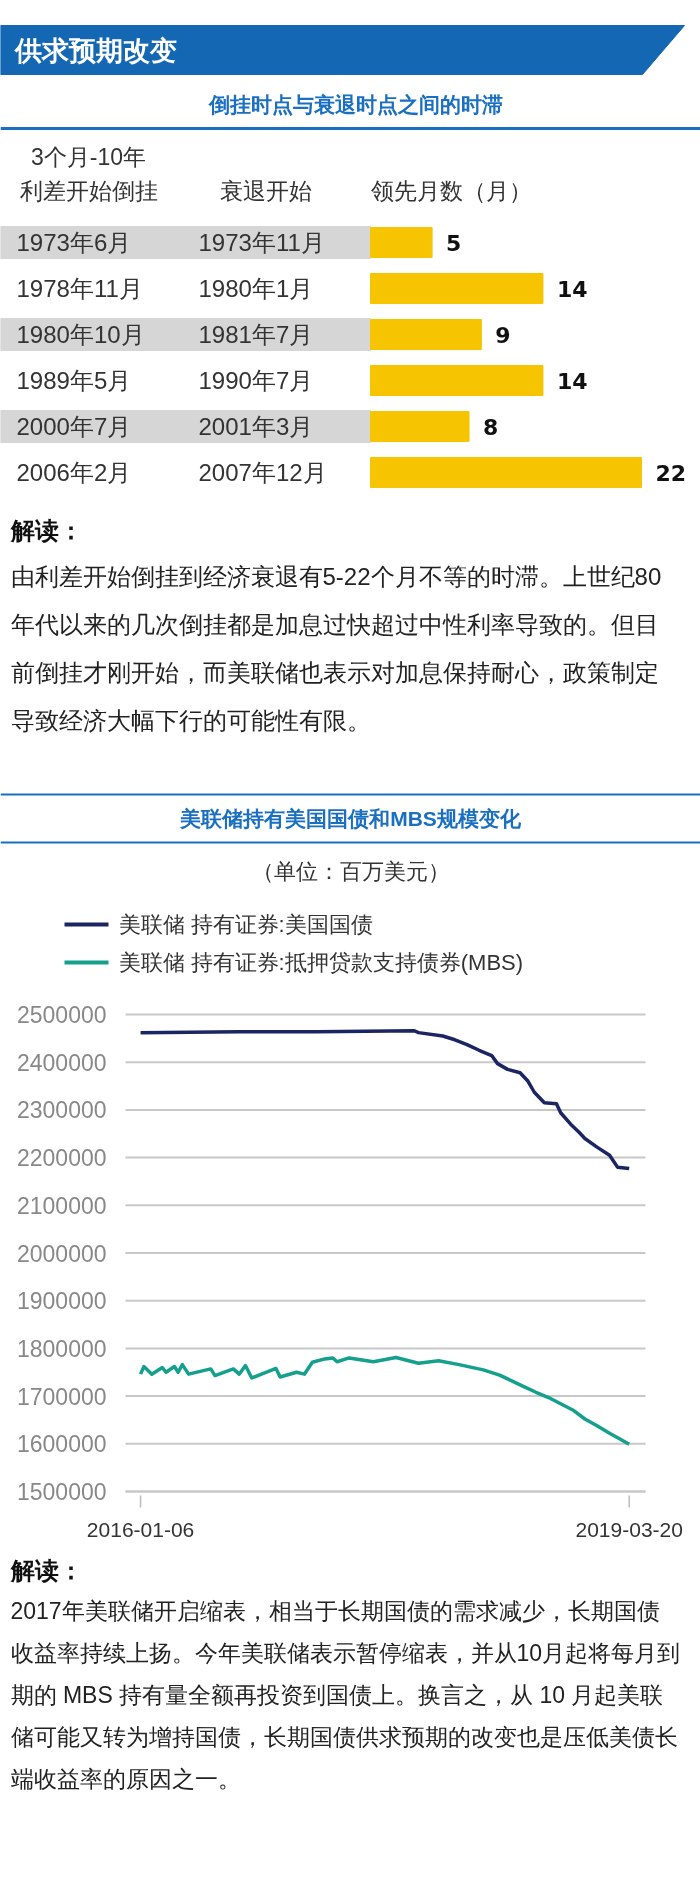 This screenshot has height=1886, width=700. I want to click on y-tick-label: 1700000, so click(61, 1396).